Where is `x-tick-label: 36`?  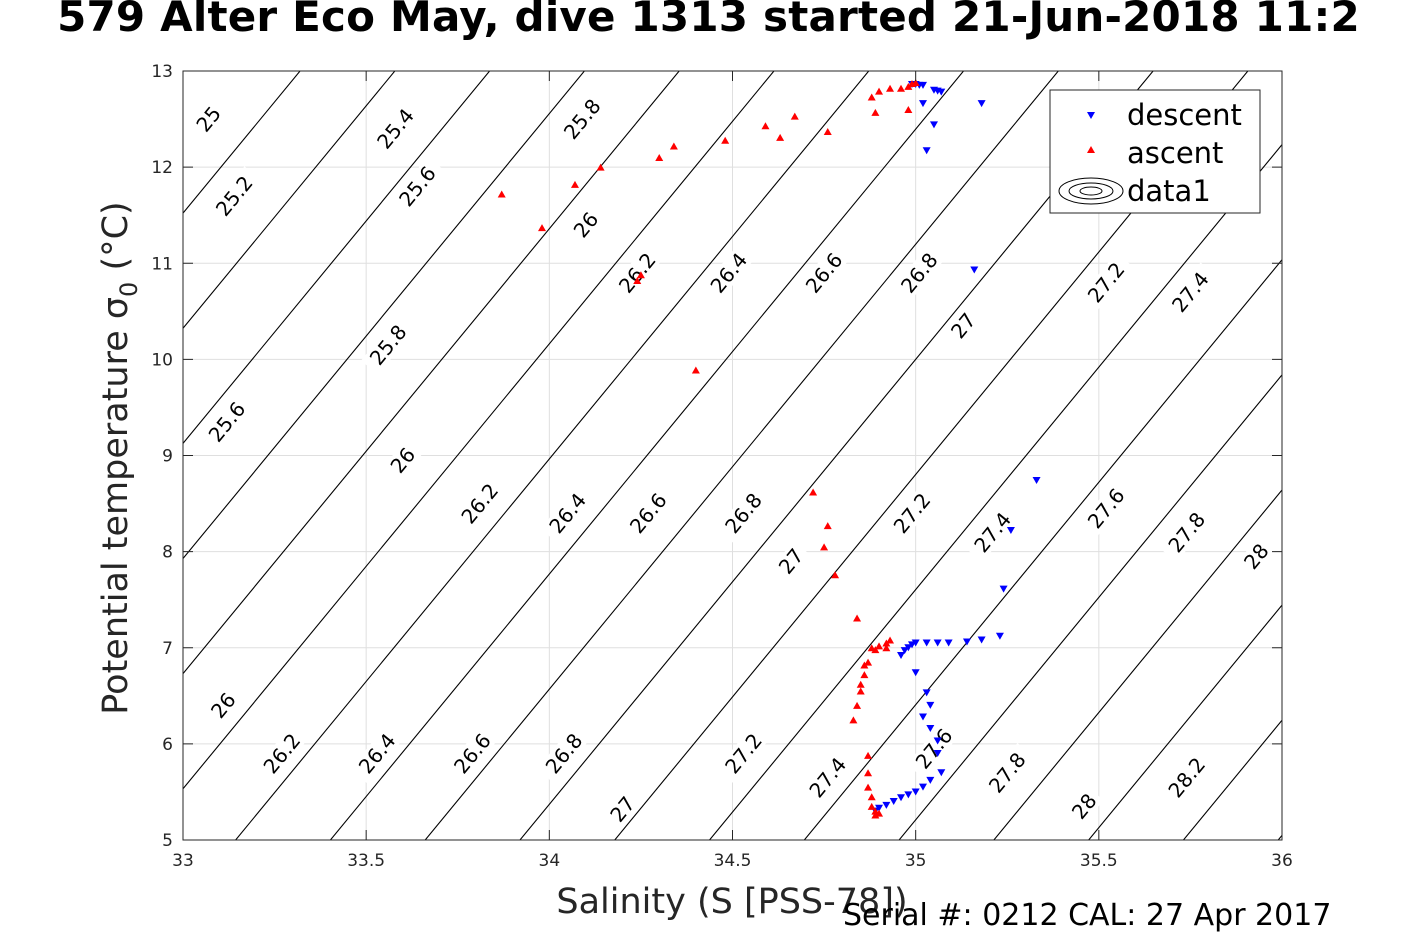 x-tick-label: 36 is located at coordinates (1282, 861).